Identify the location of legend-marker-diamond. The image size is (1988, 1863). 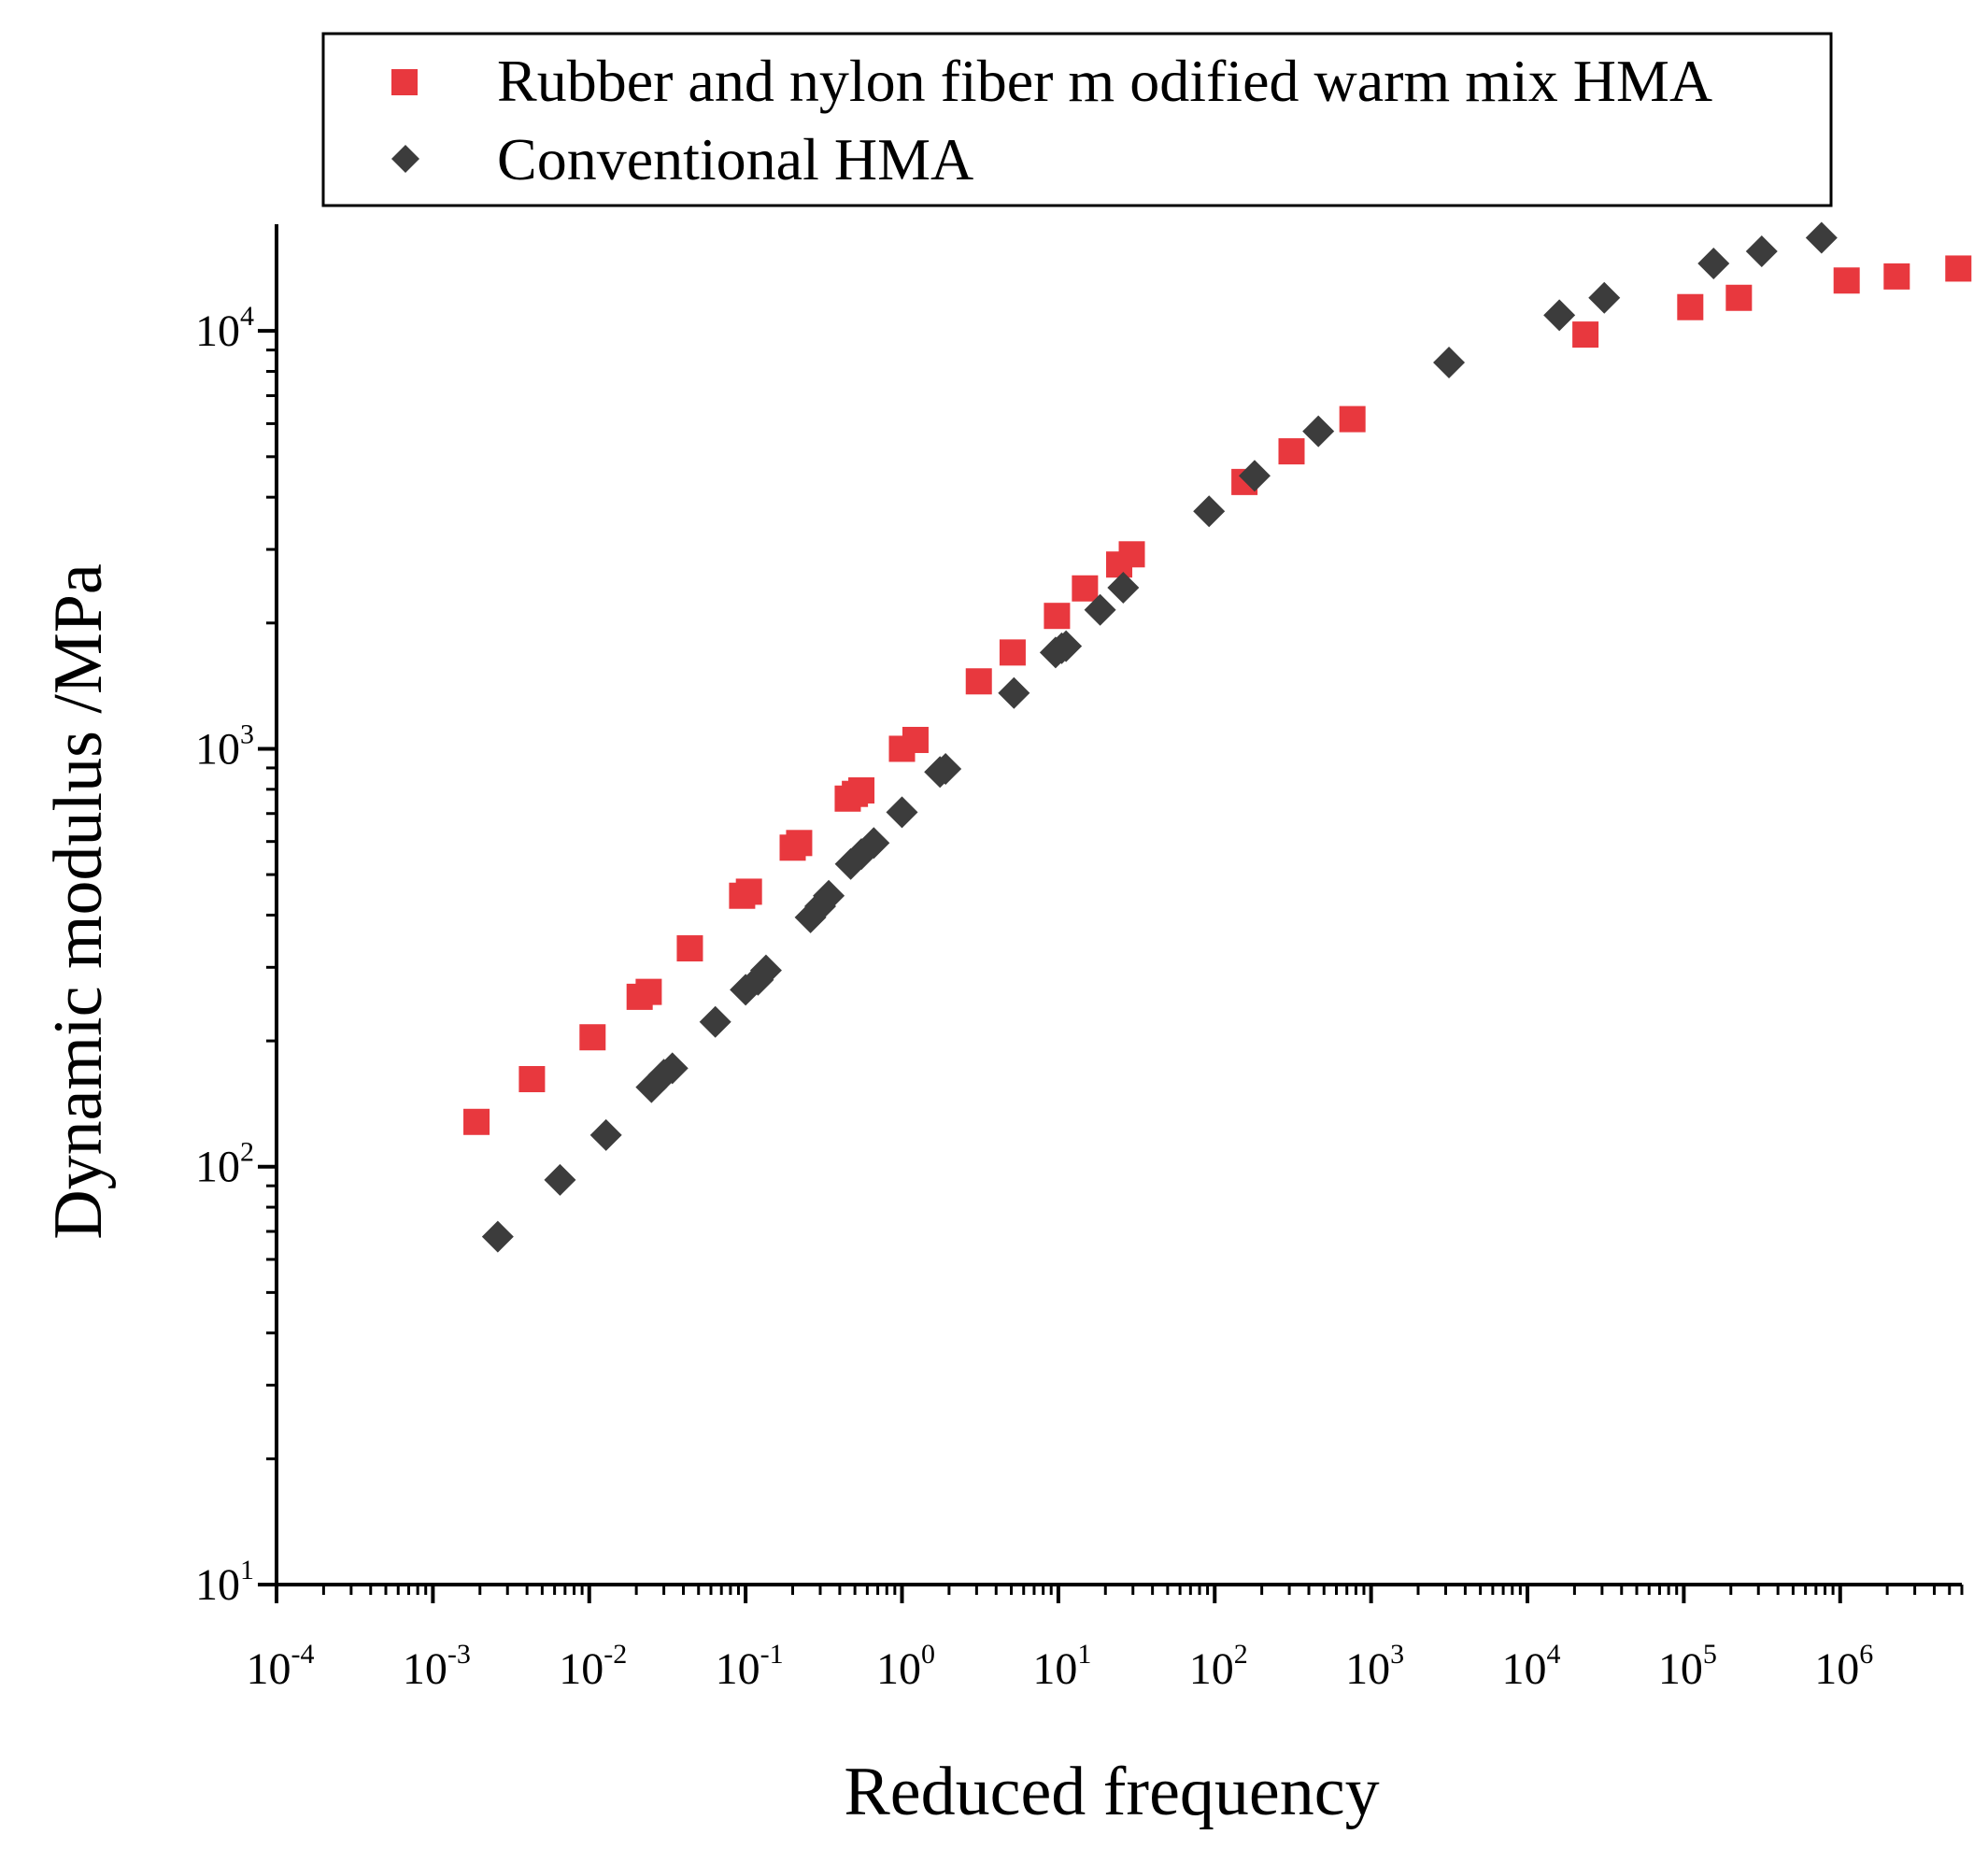
(405, 159).